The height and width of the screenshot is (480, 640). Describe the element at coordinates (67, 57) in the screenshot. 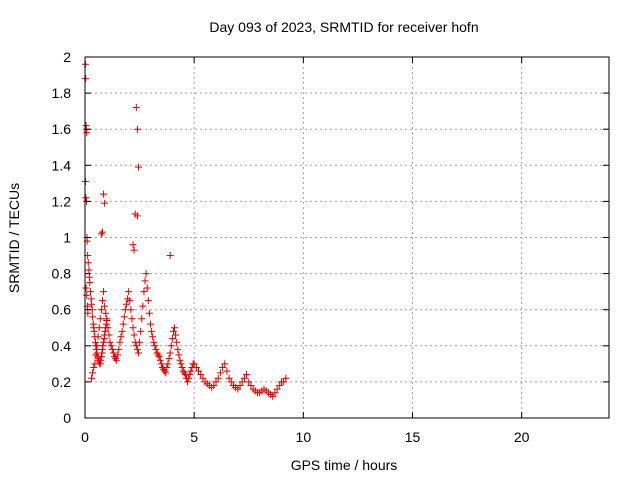

I see `y-tick-label: 2` at that location.